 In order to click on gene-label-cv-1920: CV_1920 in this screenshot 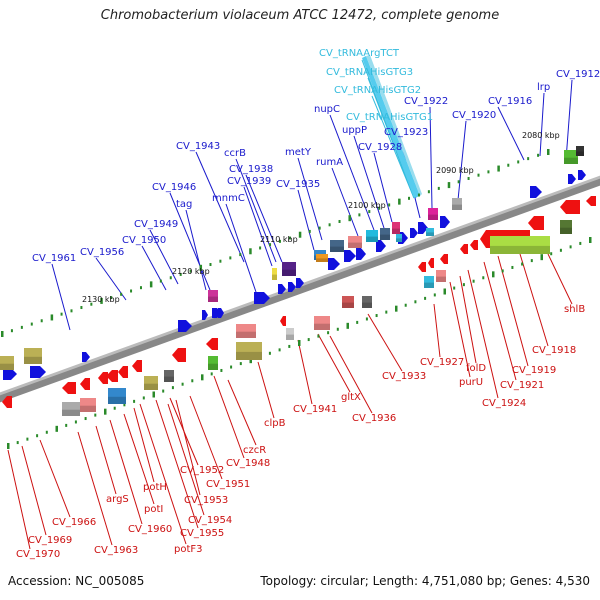, I will do `click(474, 115)`.